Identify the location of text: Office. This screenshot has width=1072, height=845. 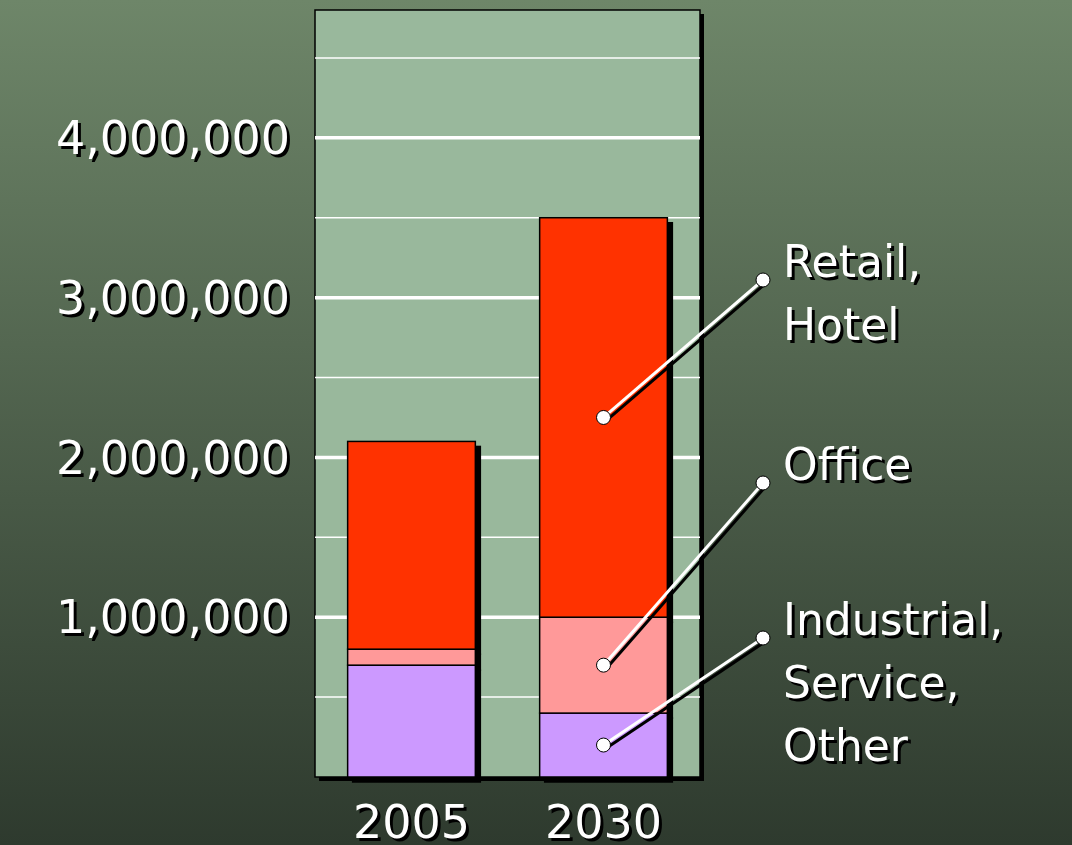
(847, 465).